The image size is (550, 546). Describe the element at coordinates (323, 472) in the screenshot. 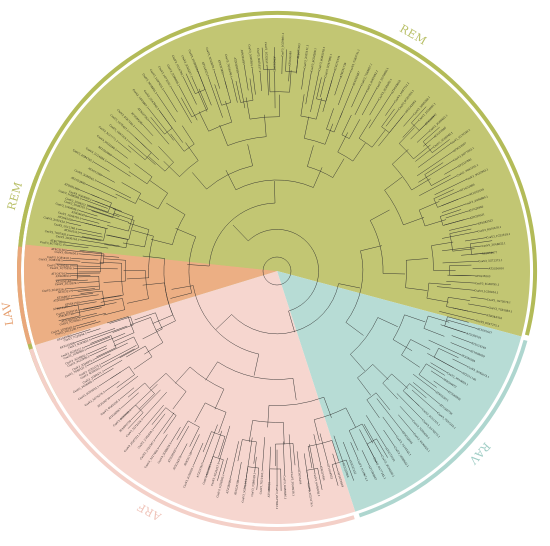

I see `leaf-label: AT4G55932` at that location.